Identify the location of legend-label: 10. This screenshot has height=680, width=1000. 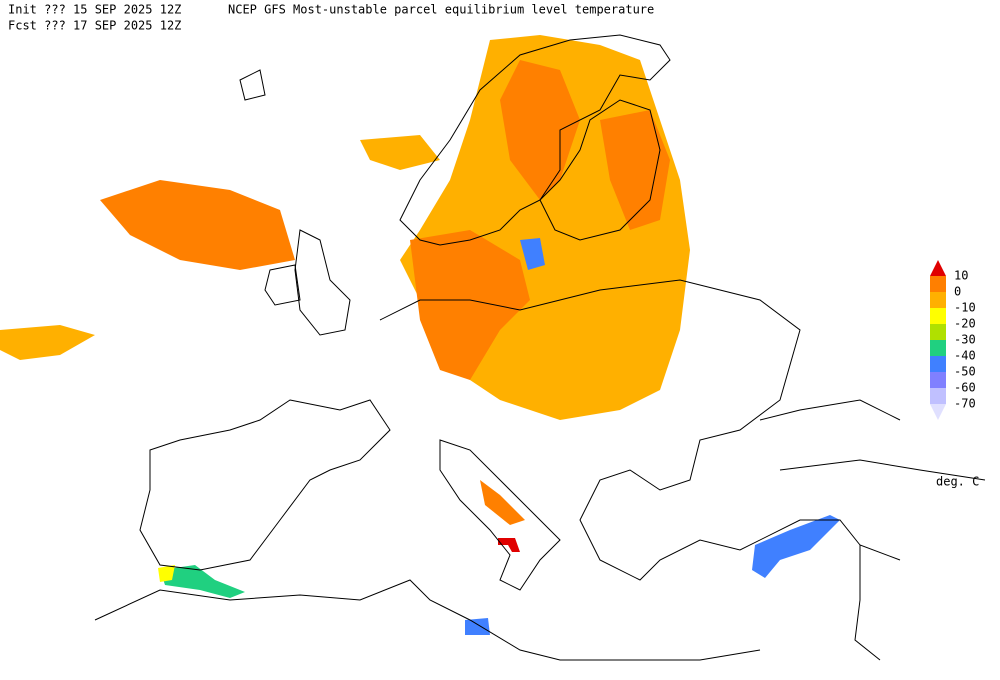
(961, 276).